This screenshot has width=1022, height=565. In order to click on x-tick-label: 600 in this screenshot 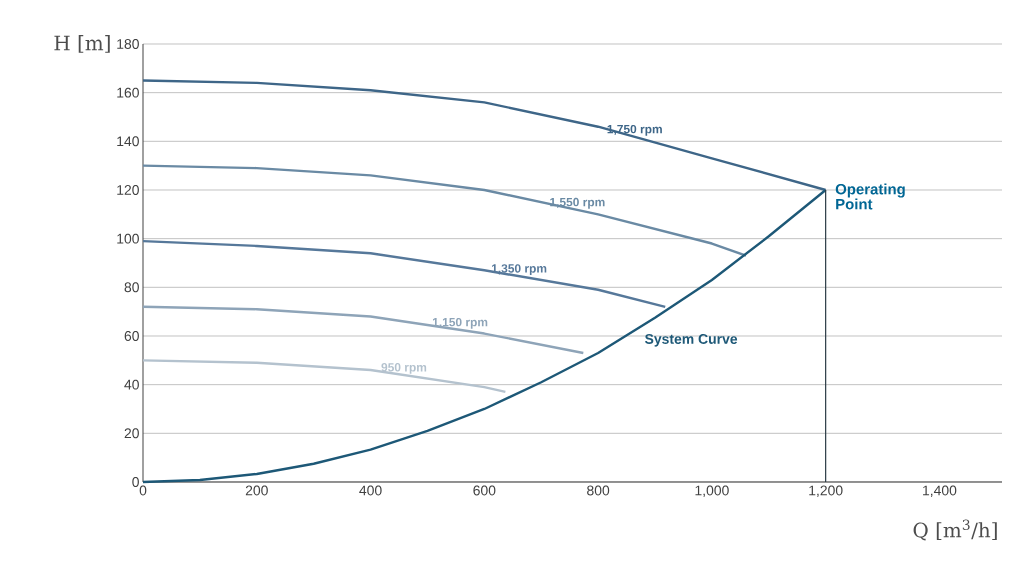, I will do `click(484, 490)`.